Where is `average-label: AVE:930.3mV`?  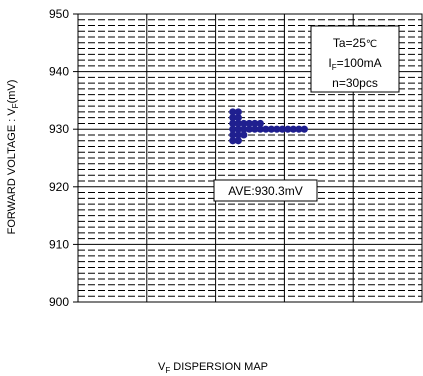
average-label: AVE:930.3mV is located at coordinates (265, 191).